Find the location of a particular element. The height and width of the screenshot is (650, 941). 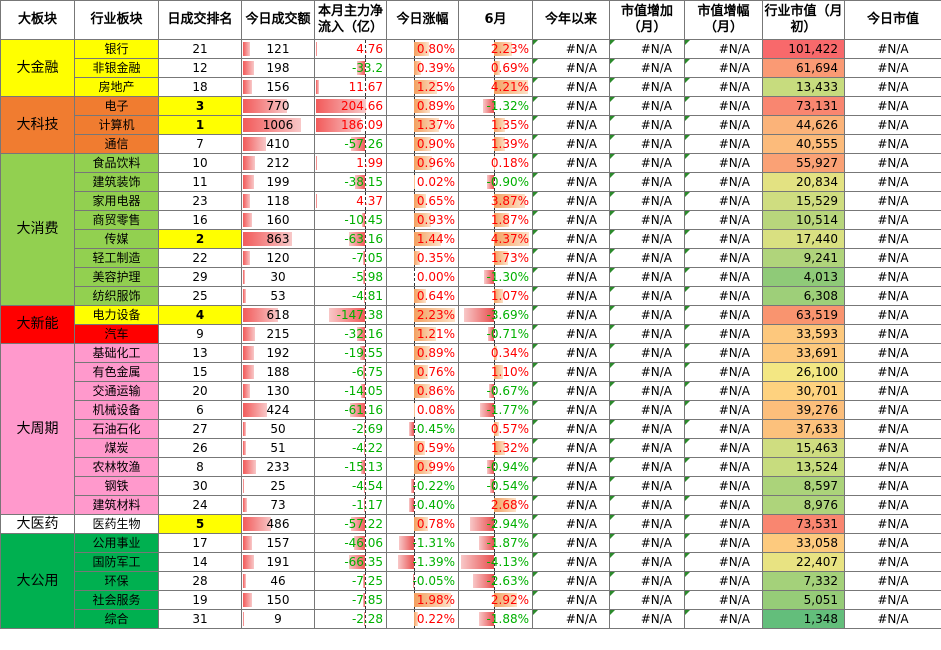

turnover-cell: 73 is located at coordinates (278, 505).